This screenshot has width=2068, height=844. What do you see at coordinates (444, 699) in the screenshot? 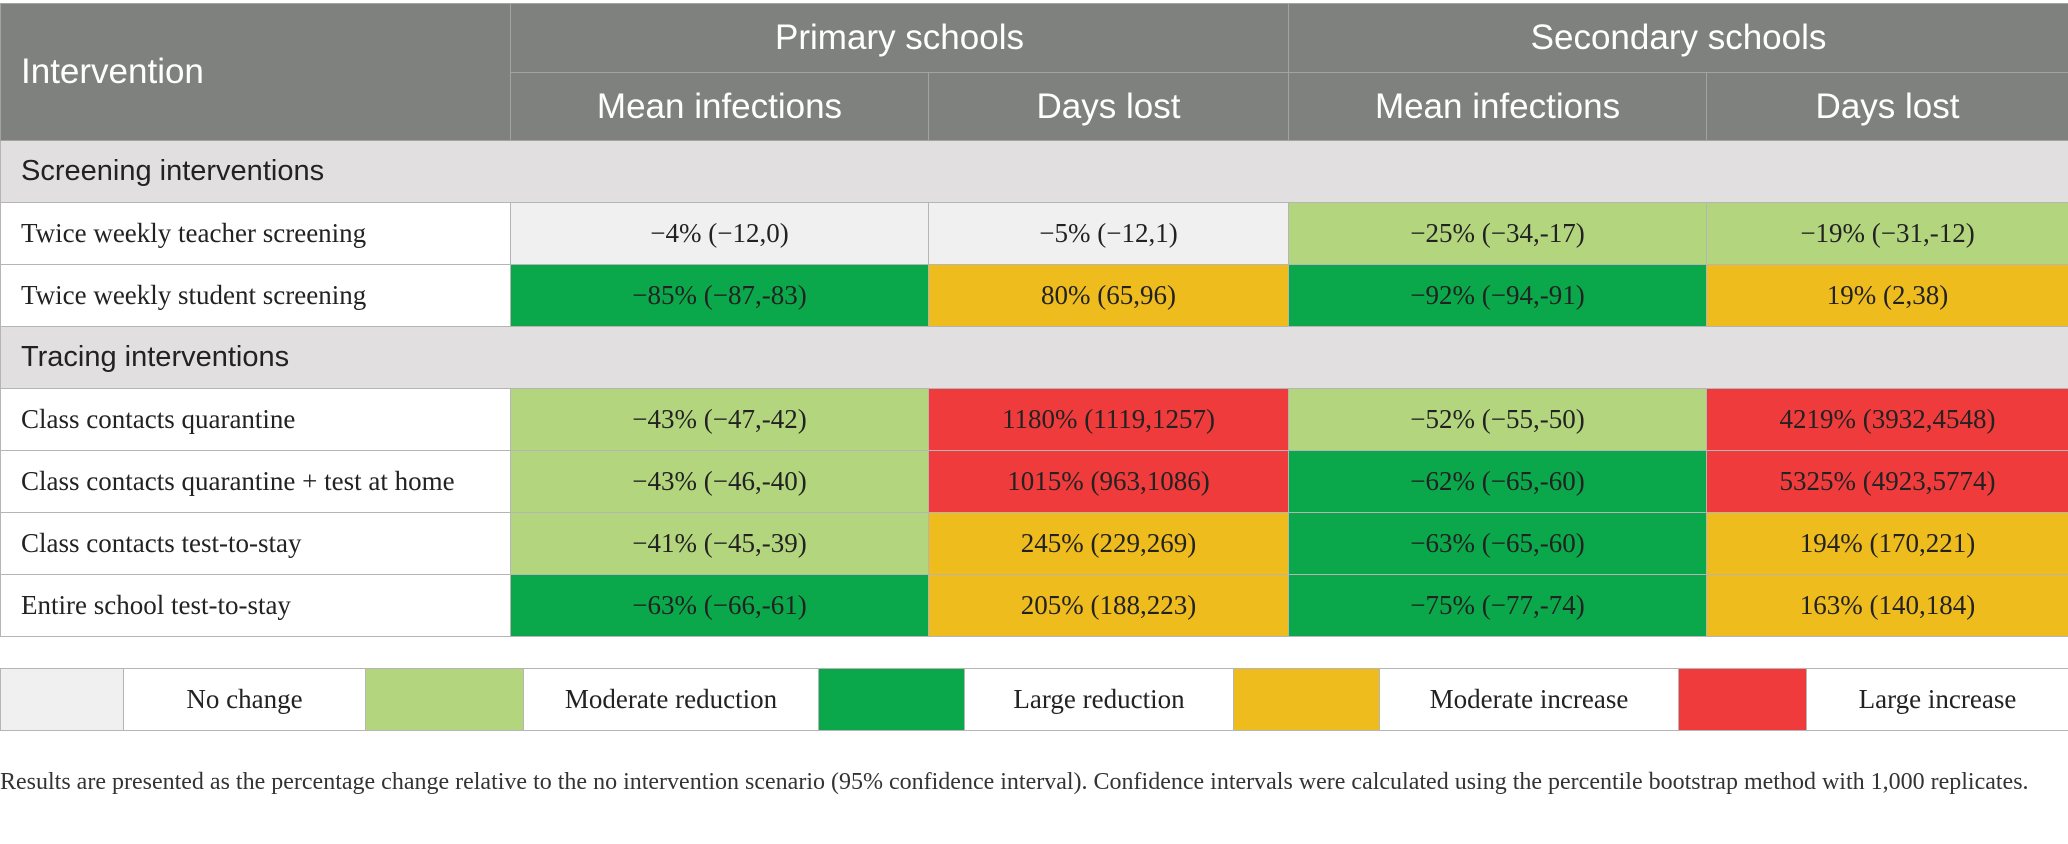
I see `legend-swatch-moderate-reduction` at bounding box center [444, 699].